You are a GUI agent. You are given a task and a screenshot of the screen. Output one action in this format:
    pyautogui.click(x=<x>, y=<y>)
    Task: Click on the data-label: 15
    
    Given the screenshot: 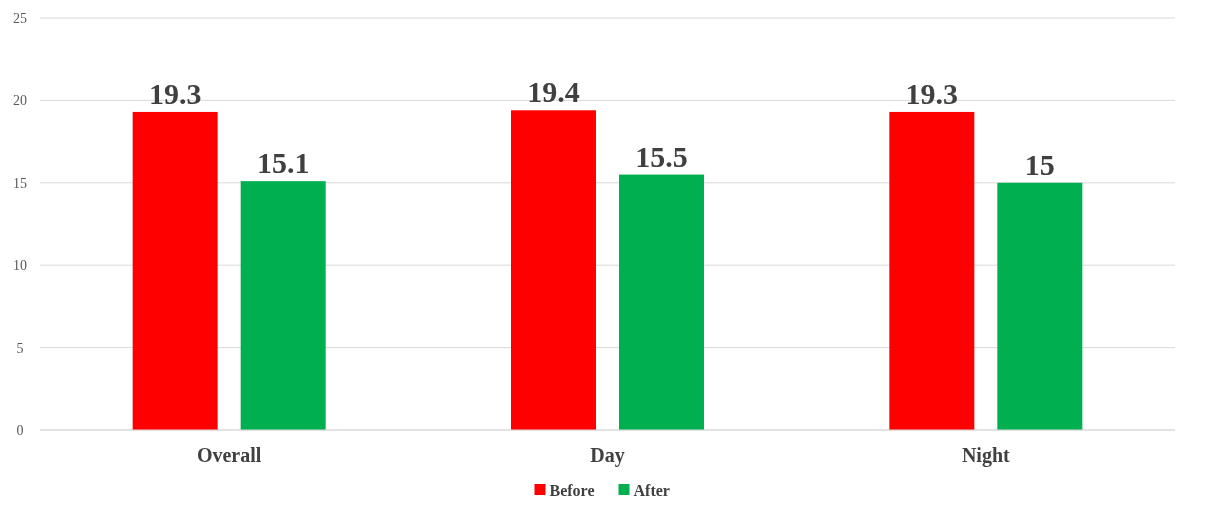 What is the action you would take?
    pyautogui.click(x=1039, y=164)
    